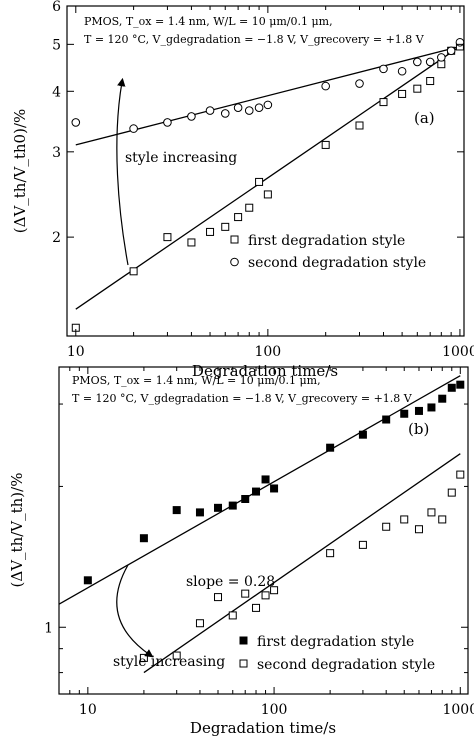 Image resolution: width=474 pixels, height=741 pixels. What do you see at coordinates (56, 92) in the screenshot?
I see `y-tick-label: 4` at bounding box center [56, 92].